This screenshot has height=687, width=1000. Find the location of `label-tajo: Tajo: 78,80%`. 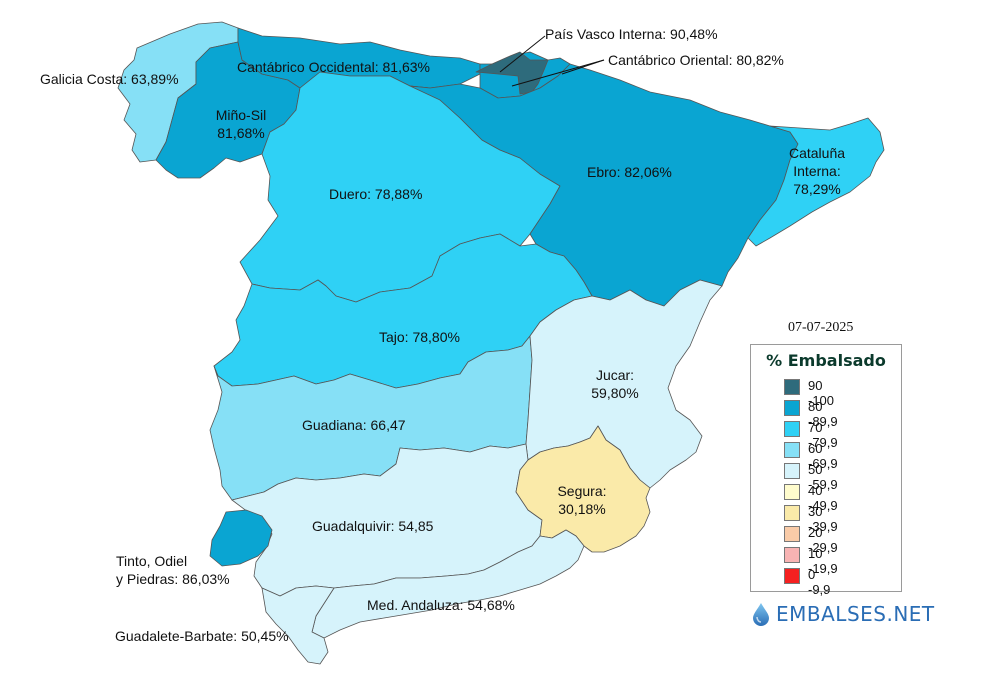

label-tajo: Tajo: 78,80% is located at coordinates (419, 337).